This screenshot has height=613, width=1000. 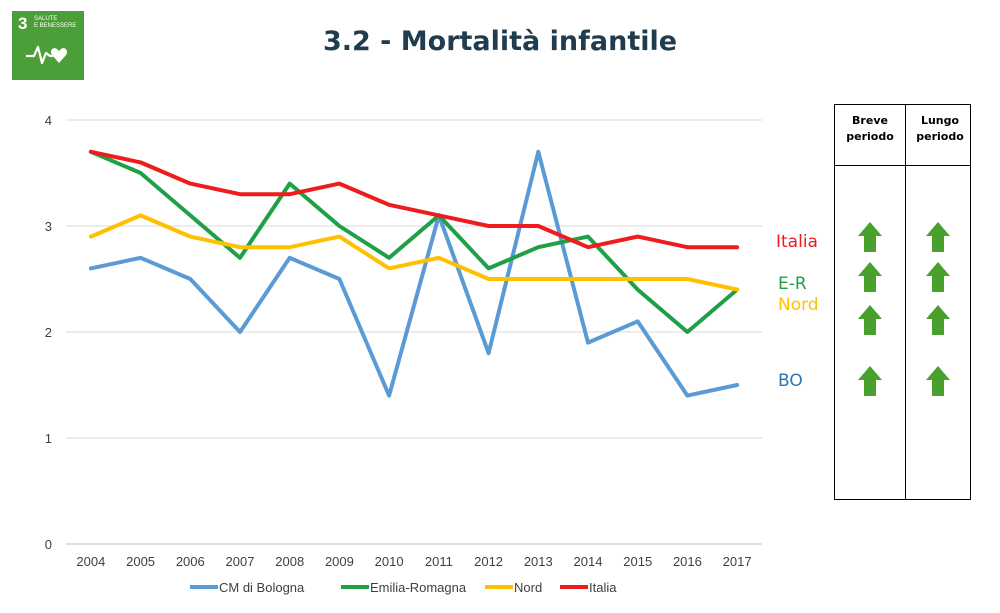 What do you see at coordinates (538, 561) in the screenshot?
I see `x-tick-label: 2013` at bounding box center [538, 561].